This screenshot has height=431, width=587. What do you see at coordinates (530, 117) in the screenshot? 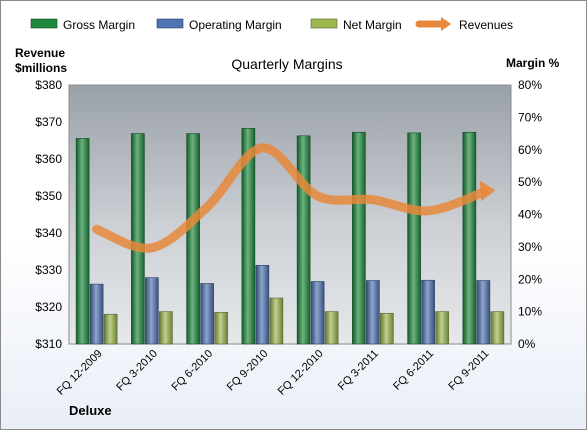
I see `right-tick-label: 70%` at bounding box center [530, 117].